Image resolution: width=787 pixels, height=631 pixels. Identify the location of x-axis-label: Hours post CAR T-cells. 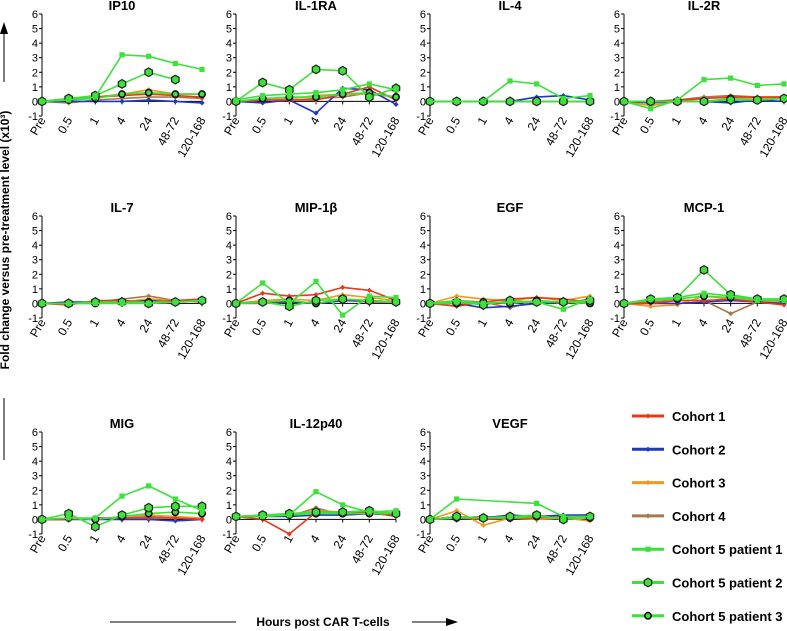
(323, 622).